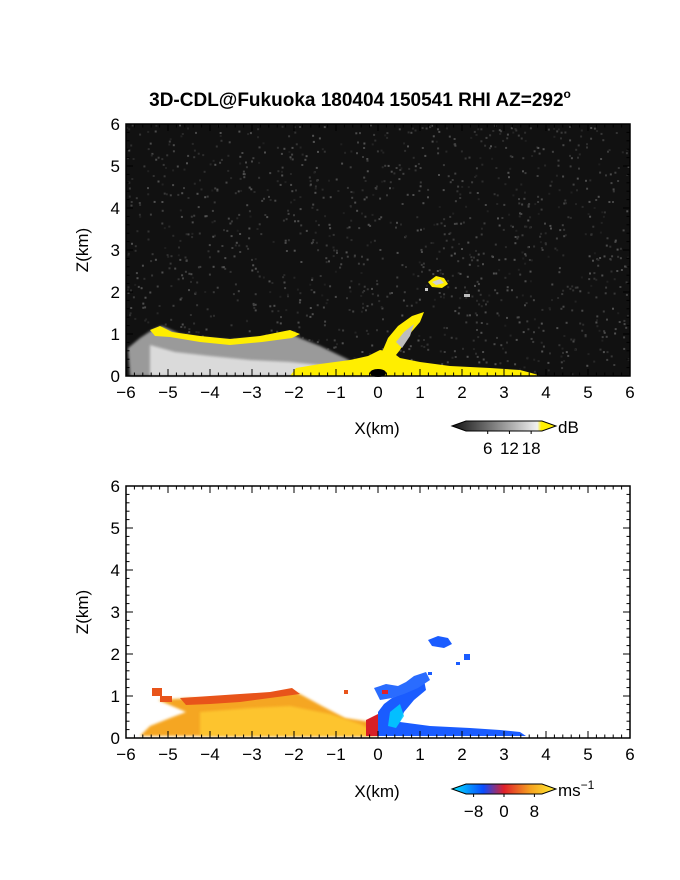  I want to click on velocity-ylabel: Z(km), so click(82, 612).